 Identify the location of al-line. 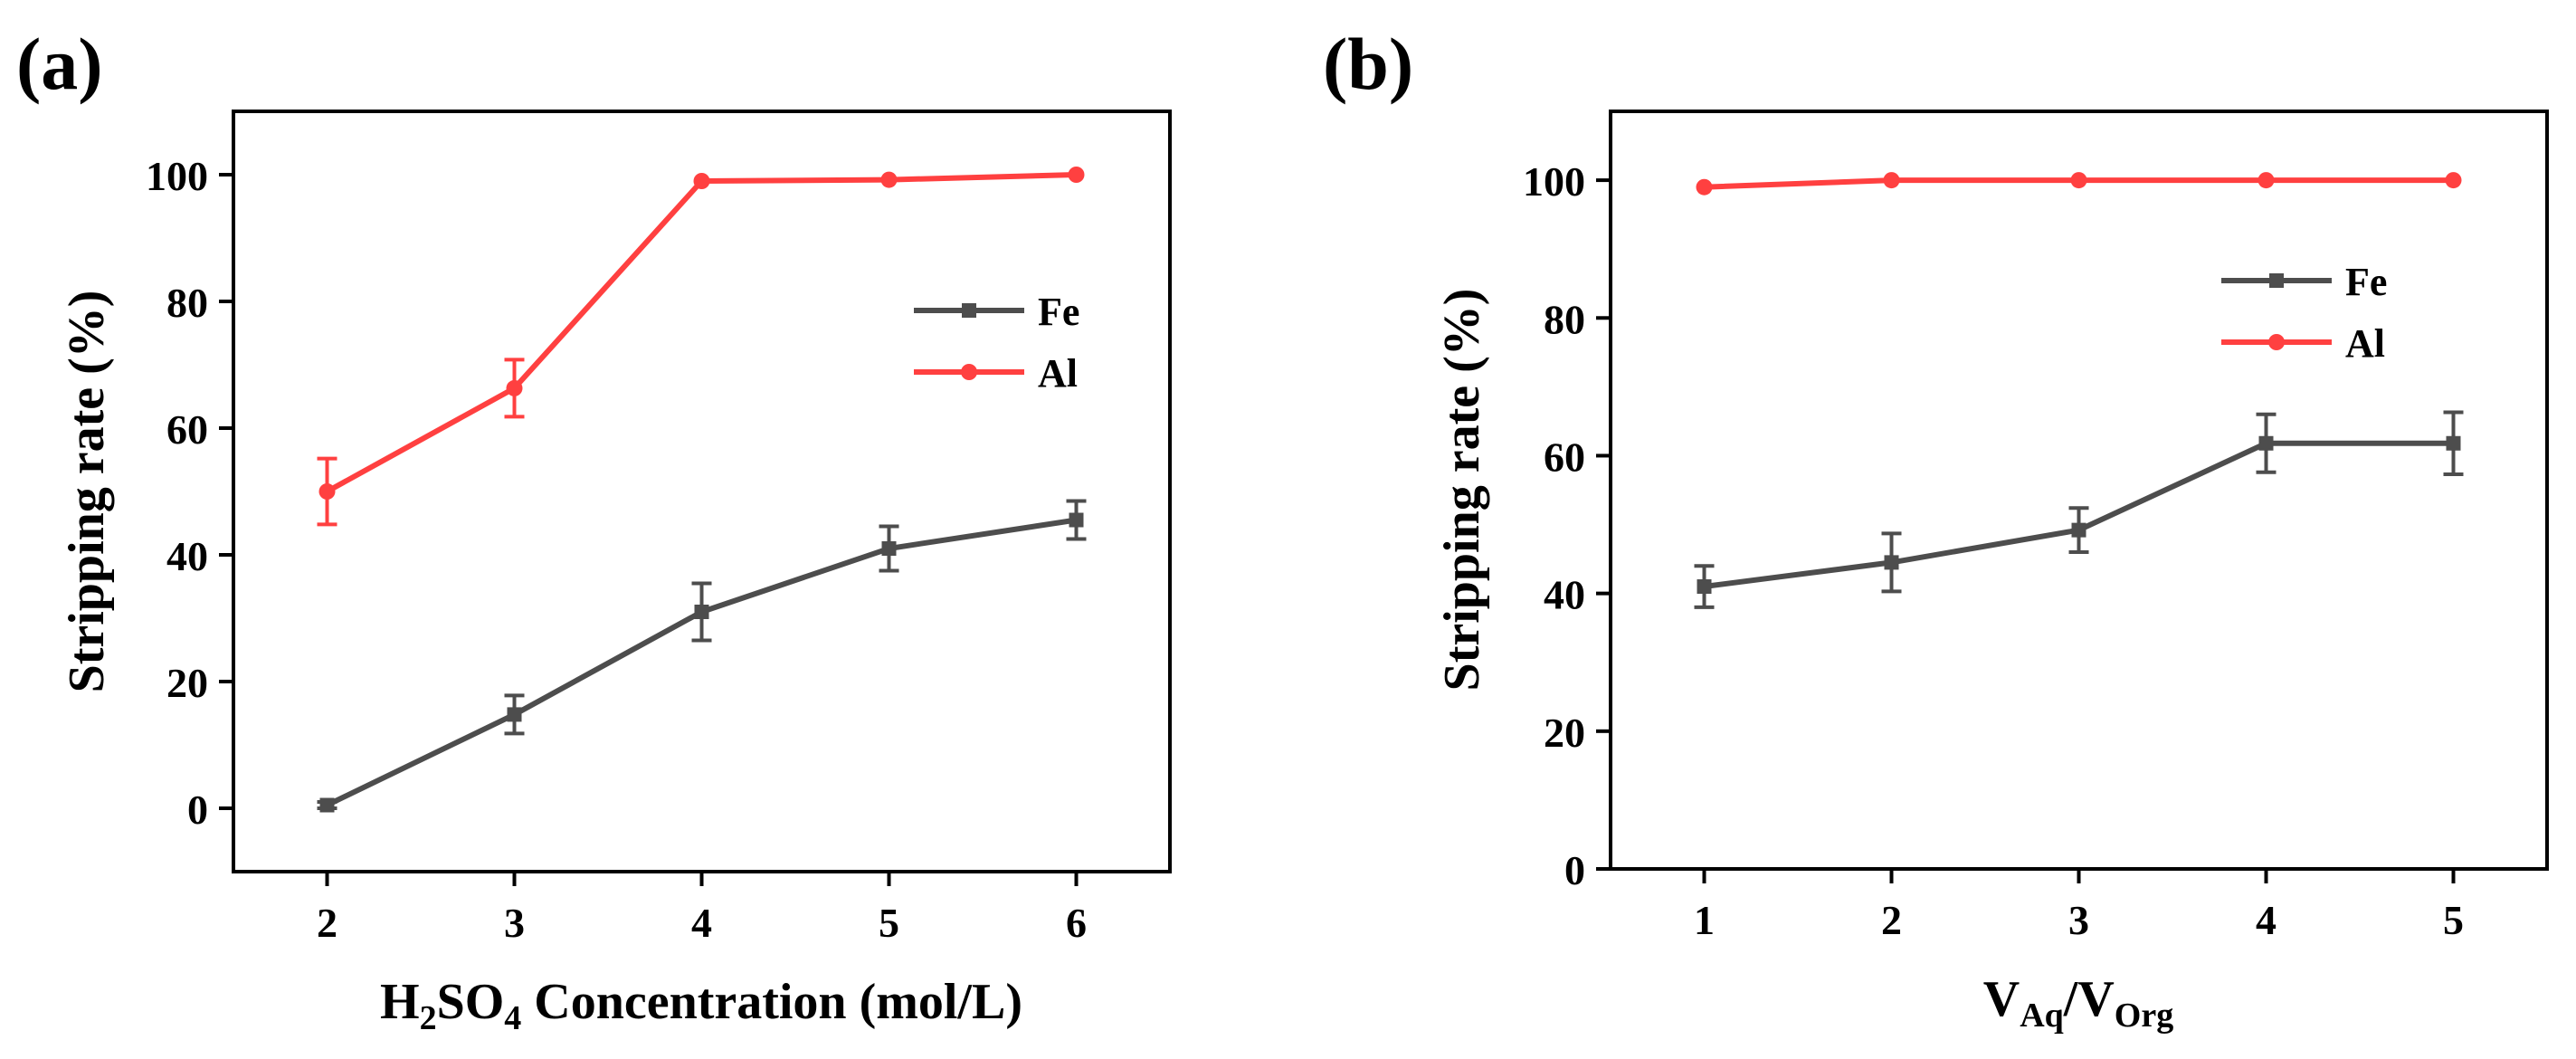
(701, 333).